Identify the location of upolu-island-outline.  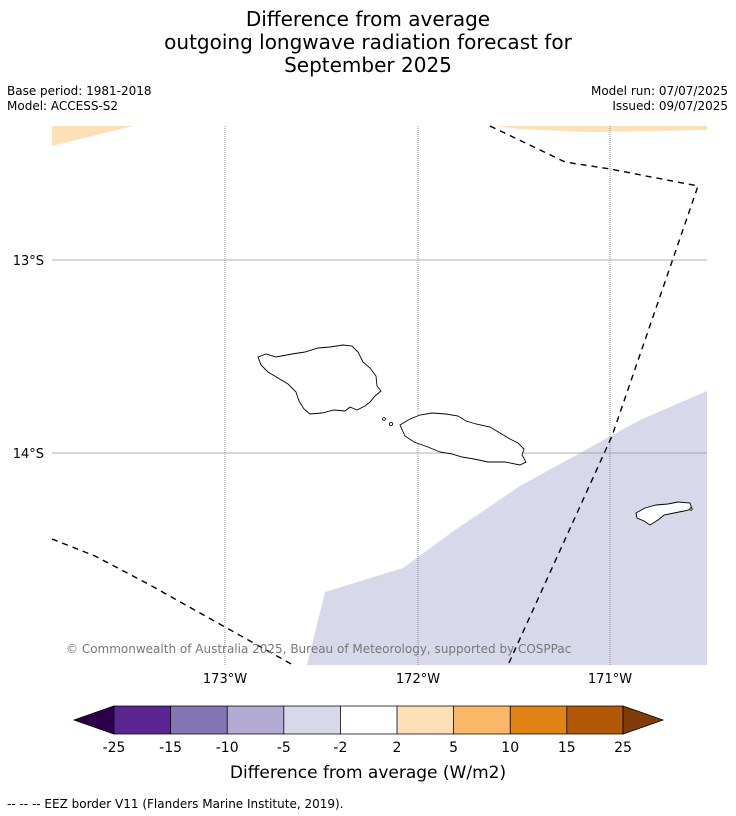
(463, 439).